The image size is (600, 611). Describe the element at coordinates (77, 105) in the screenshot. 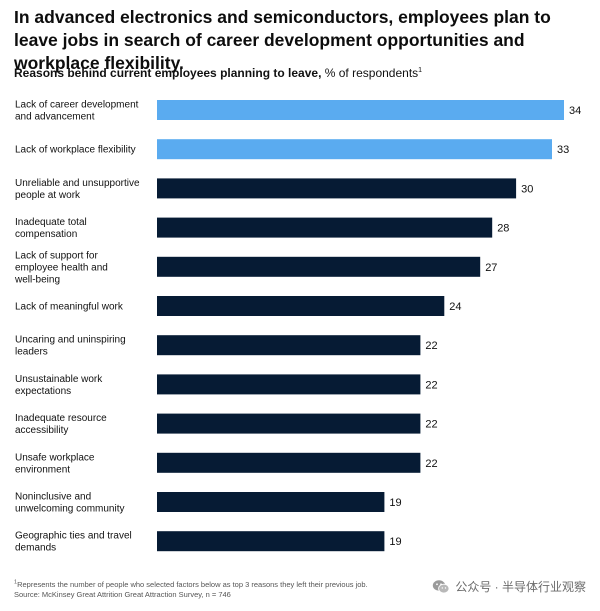

I see `category-label-line: Lack of career development` at that location.